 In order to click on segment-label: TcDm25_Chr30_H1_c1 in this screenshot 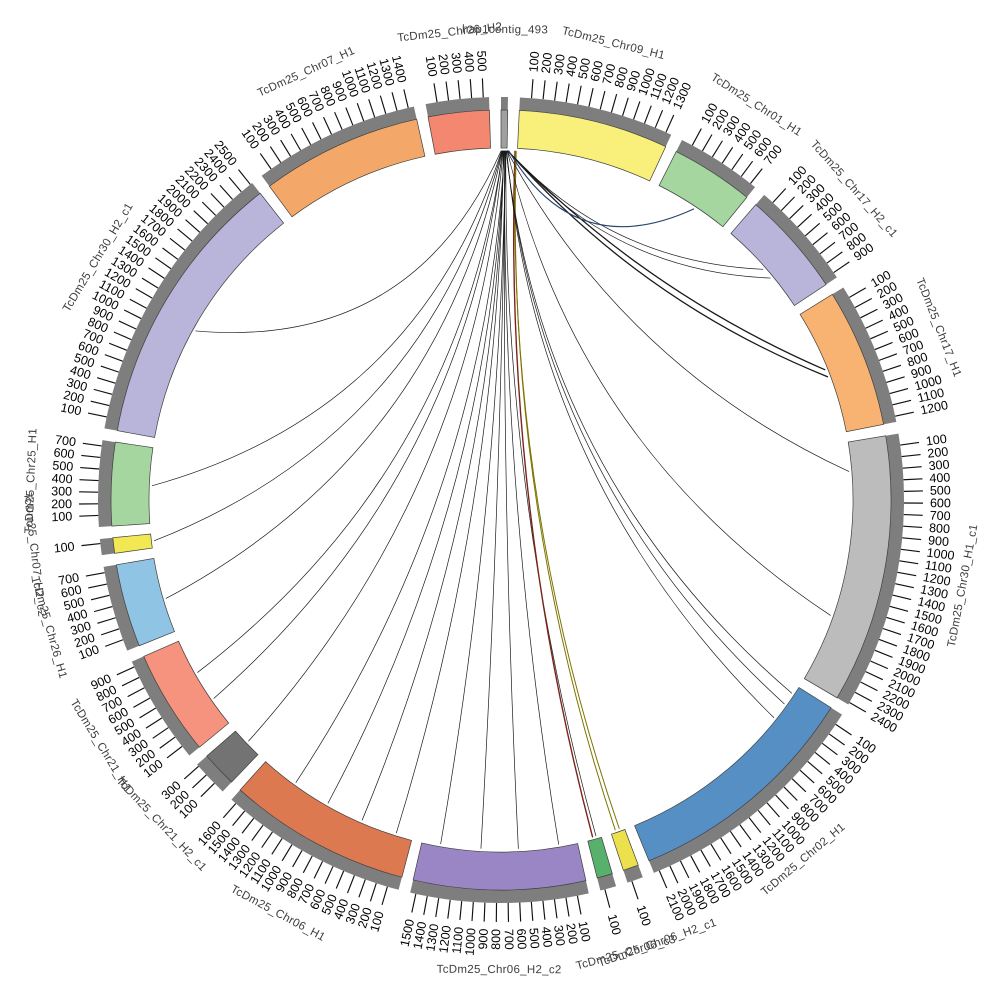, I will do `click(963, 585)`.